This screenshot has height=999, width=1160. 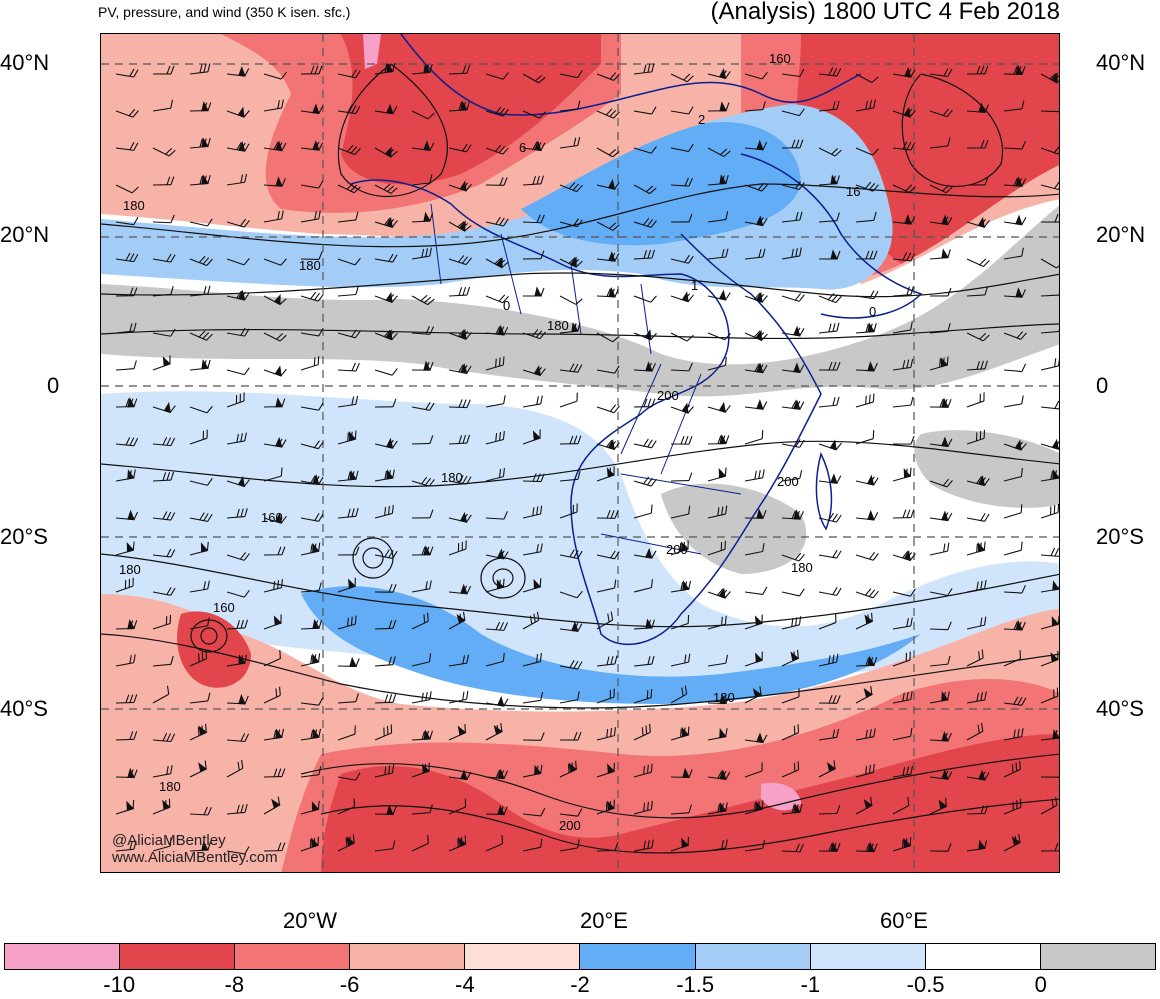 I want to click on colorbar-tick-label: -2, so click(x=580, y=984).